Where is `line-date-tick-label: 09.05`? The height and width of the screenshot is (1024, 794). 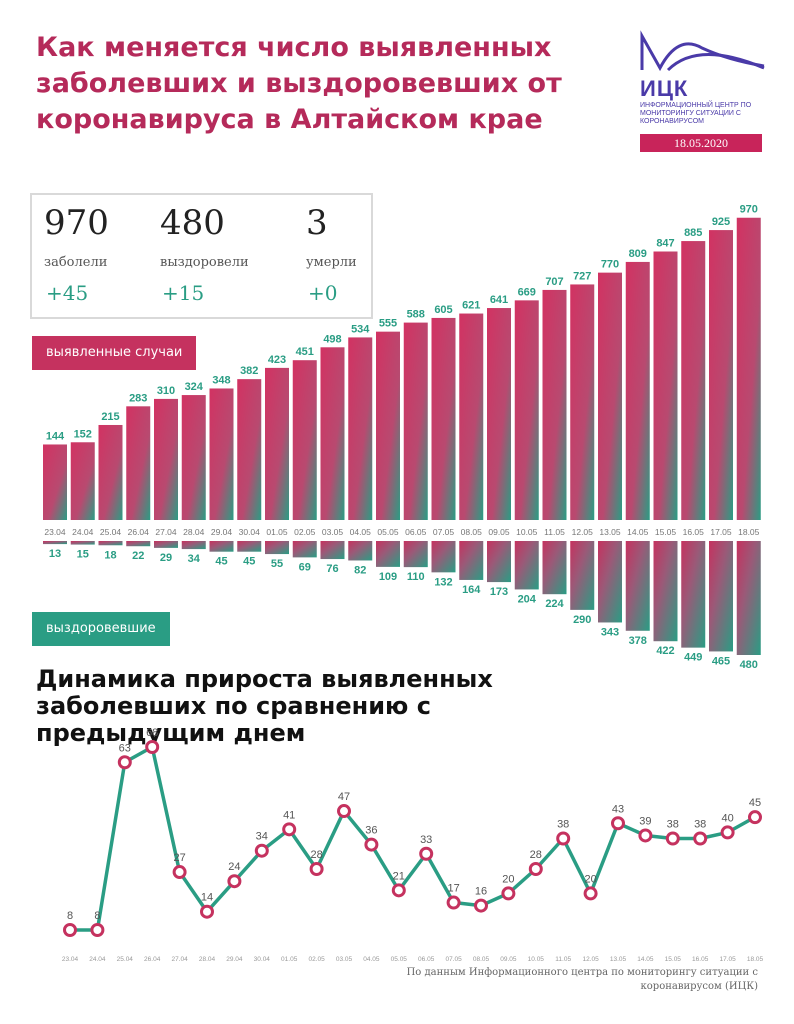
line-date-tick-label: 09.05 is located at coordinates (508, 959).